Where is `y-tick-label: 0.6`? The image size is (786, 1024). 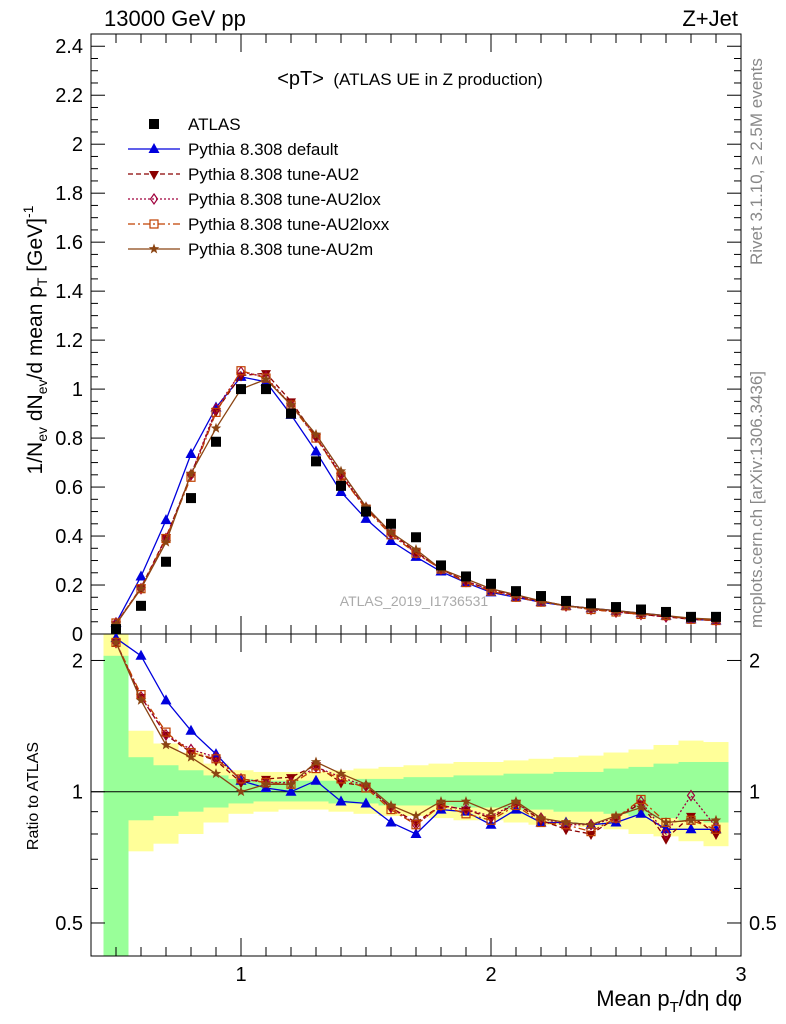
y-tick-label: 0.6 is located at coordinates (69, 488).